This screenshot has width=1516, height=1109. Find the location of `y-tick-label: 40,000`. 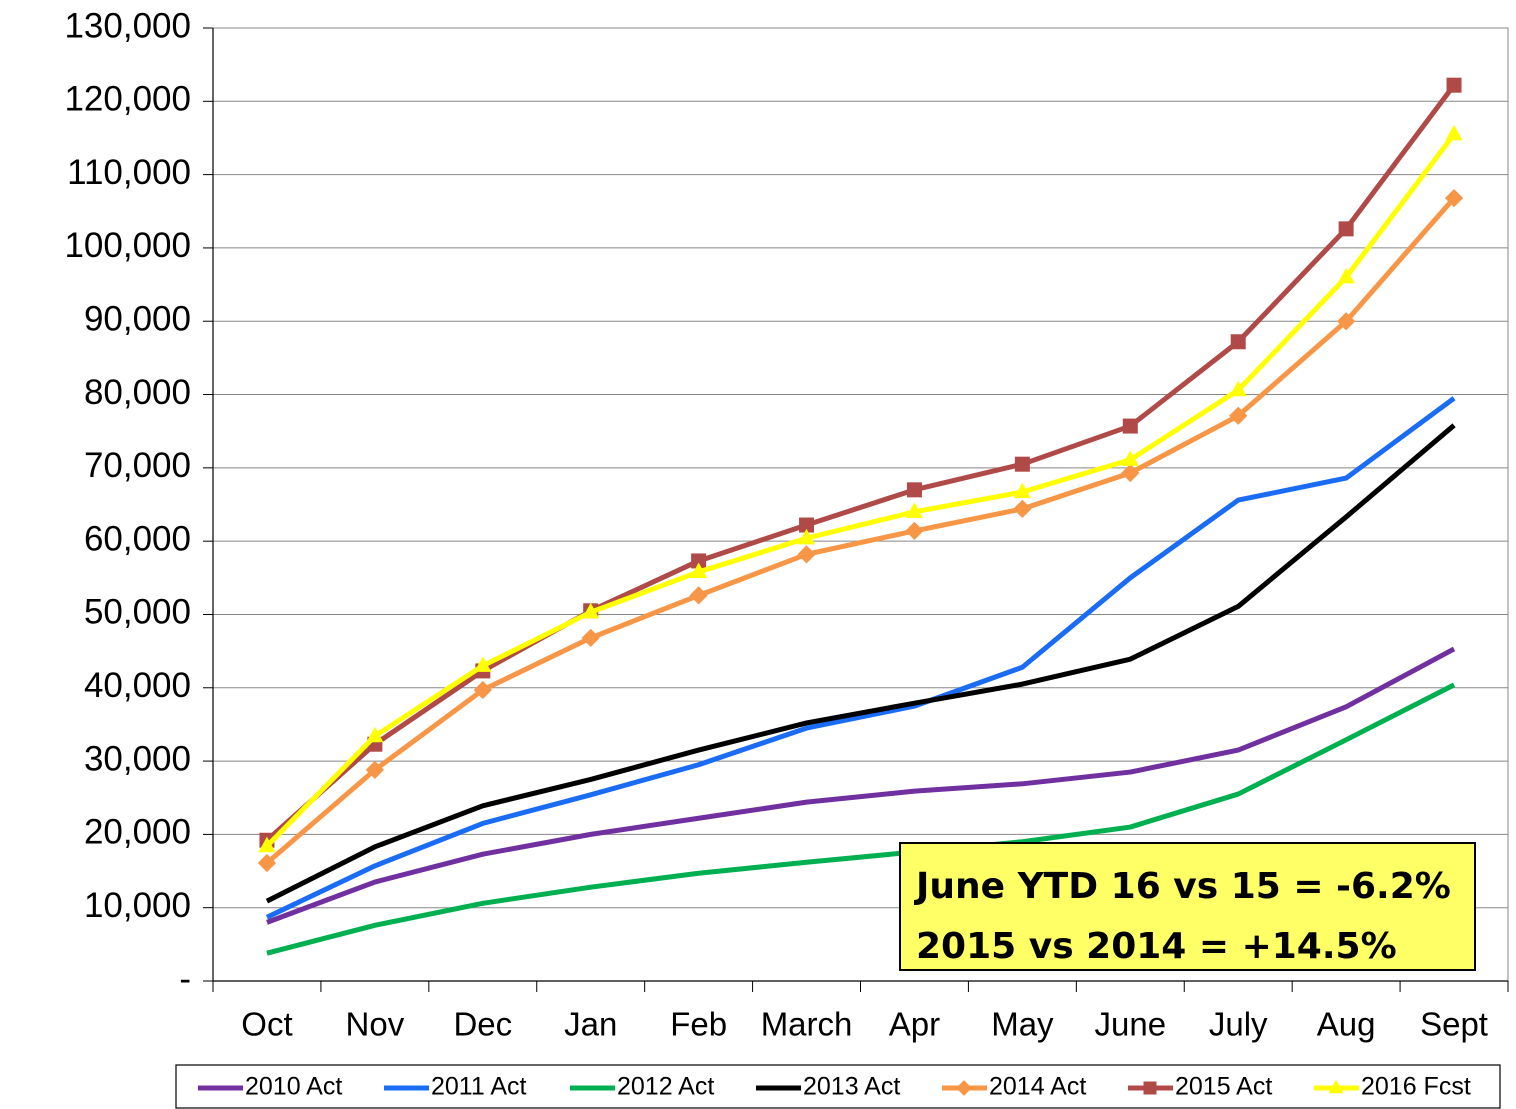

y-tick-label: 40,000 is located at coordinates (137, 685).